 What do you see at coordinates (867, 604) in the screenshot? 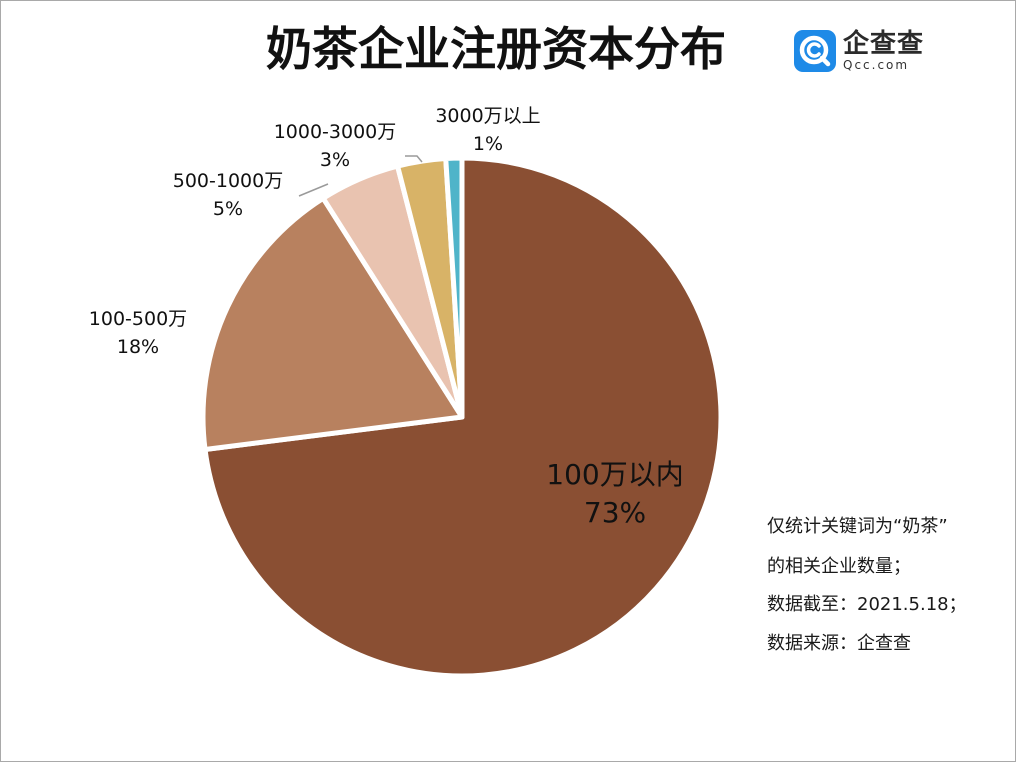
I see `footnote-line: 数据截至：2021.5.18；` at bounding box center [867, 604].